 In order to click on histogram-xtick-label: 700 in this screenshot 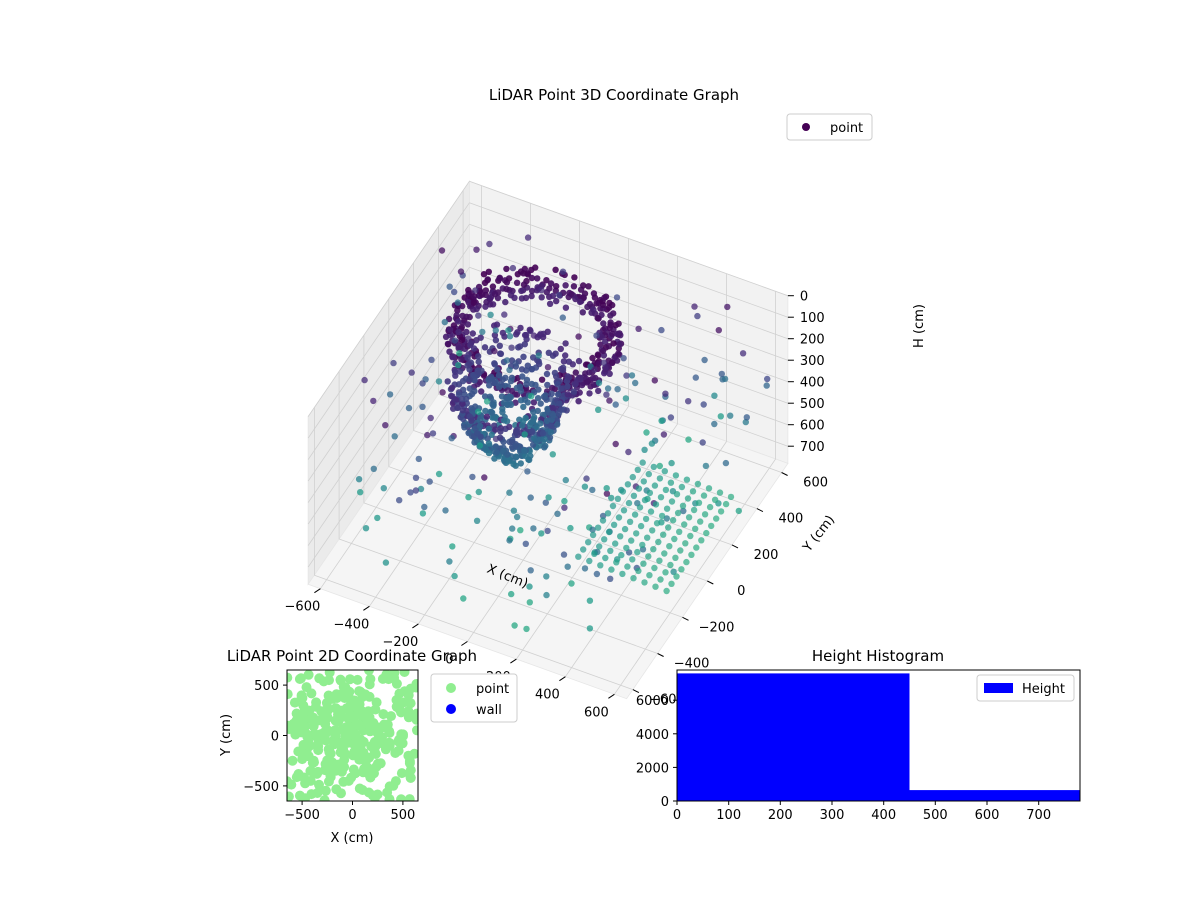, I will do `click(1038, 815)`.